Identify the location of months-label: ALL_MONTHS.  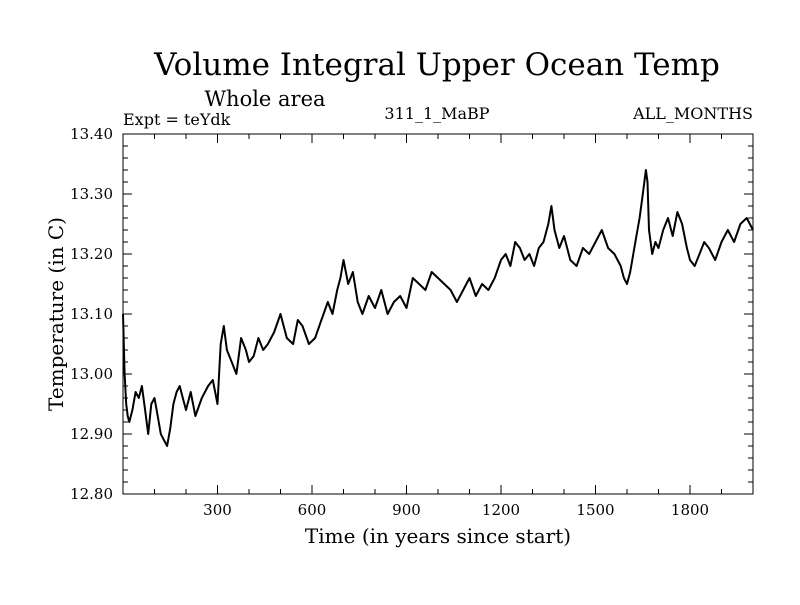
(692, 113).